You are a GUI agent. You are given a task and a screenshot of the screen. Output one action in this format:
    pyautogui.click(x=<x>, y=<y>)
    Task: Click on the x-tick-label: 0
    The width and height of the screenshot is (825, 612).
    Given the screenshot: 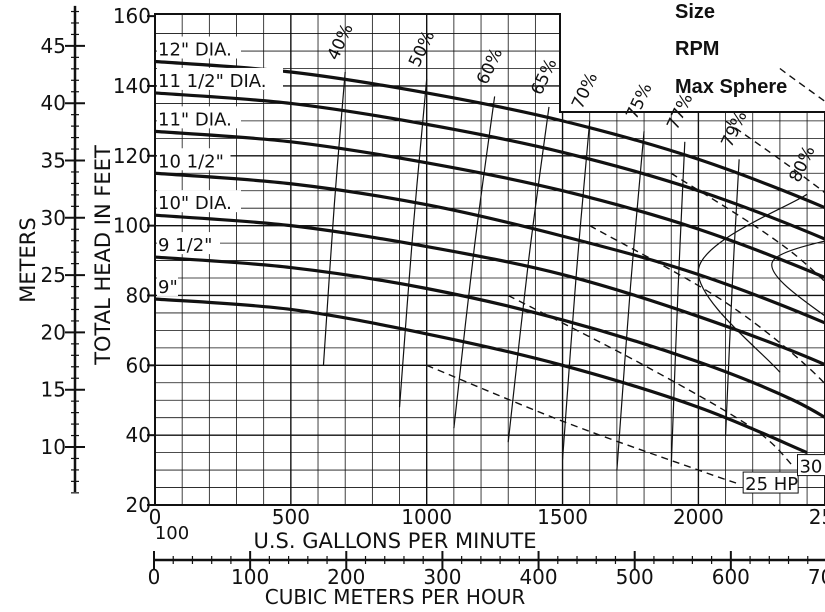 What is the action you would take?
    pyautogui.click(x=155, y=517)
    